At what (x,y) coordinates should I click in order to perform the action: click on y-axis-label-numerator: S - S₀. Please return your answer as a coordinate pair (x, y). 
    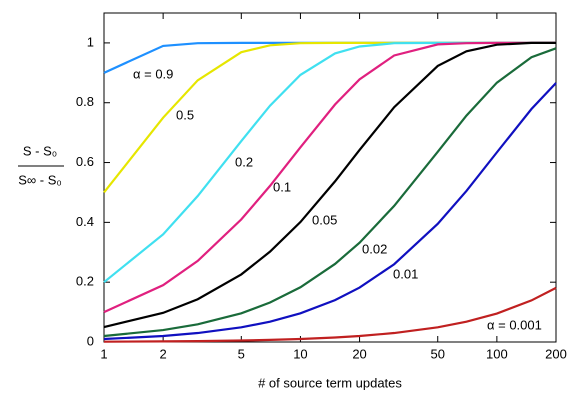
    Looking at the image, I should click on (40, 150).